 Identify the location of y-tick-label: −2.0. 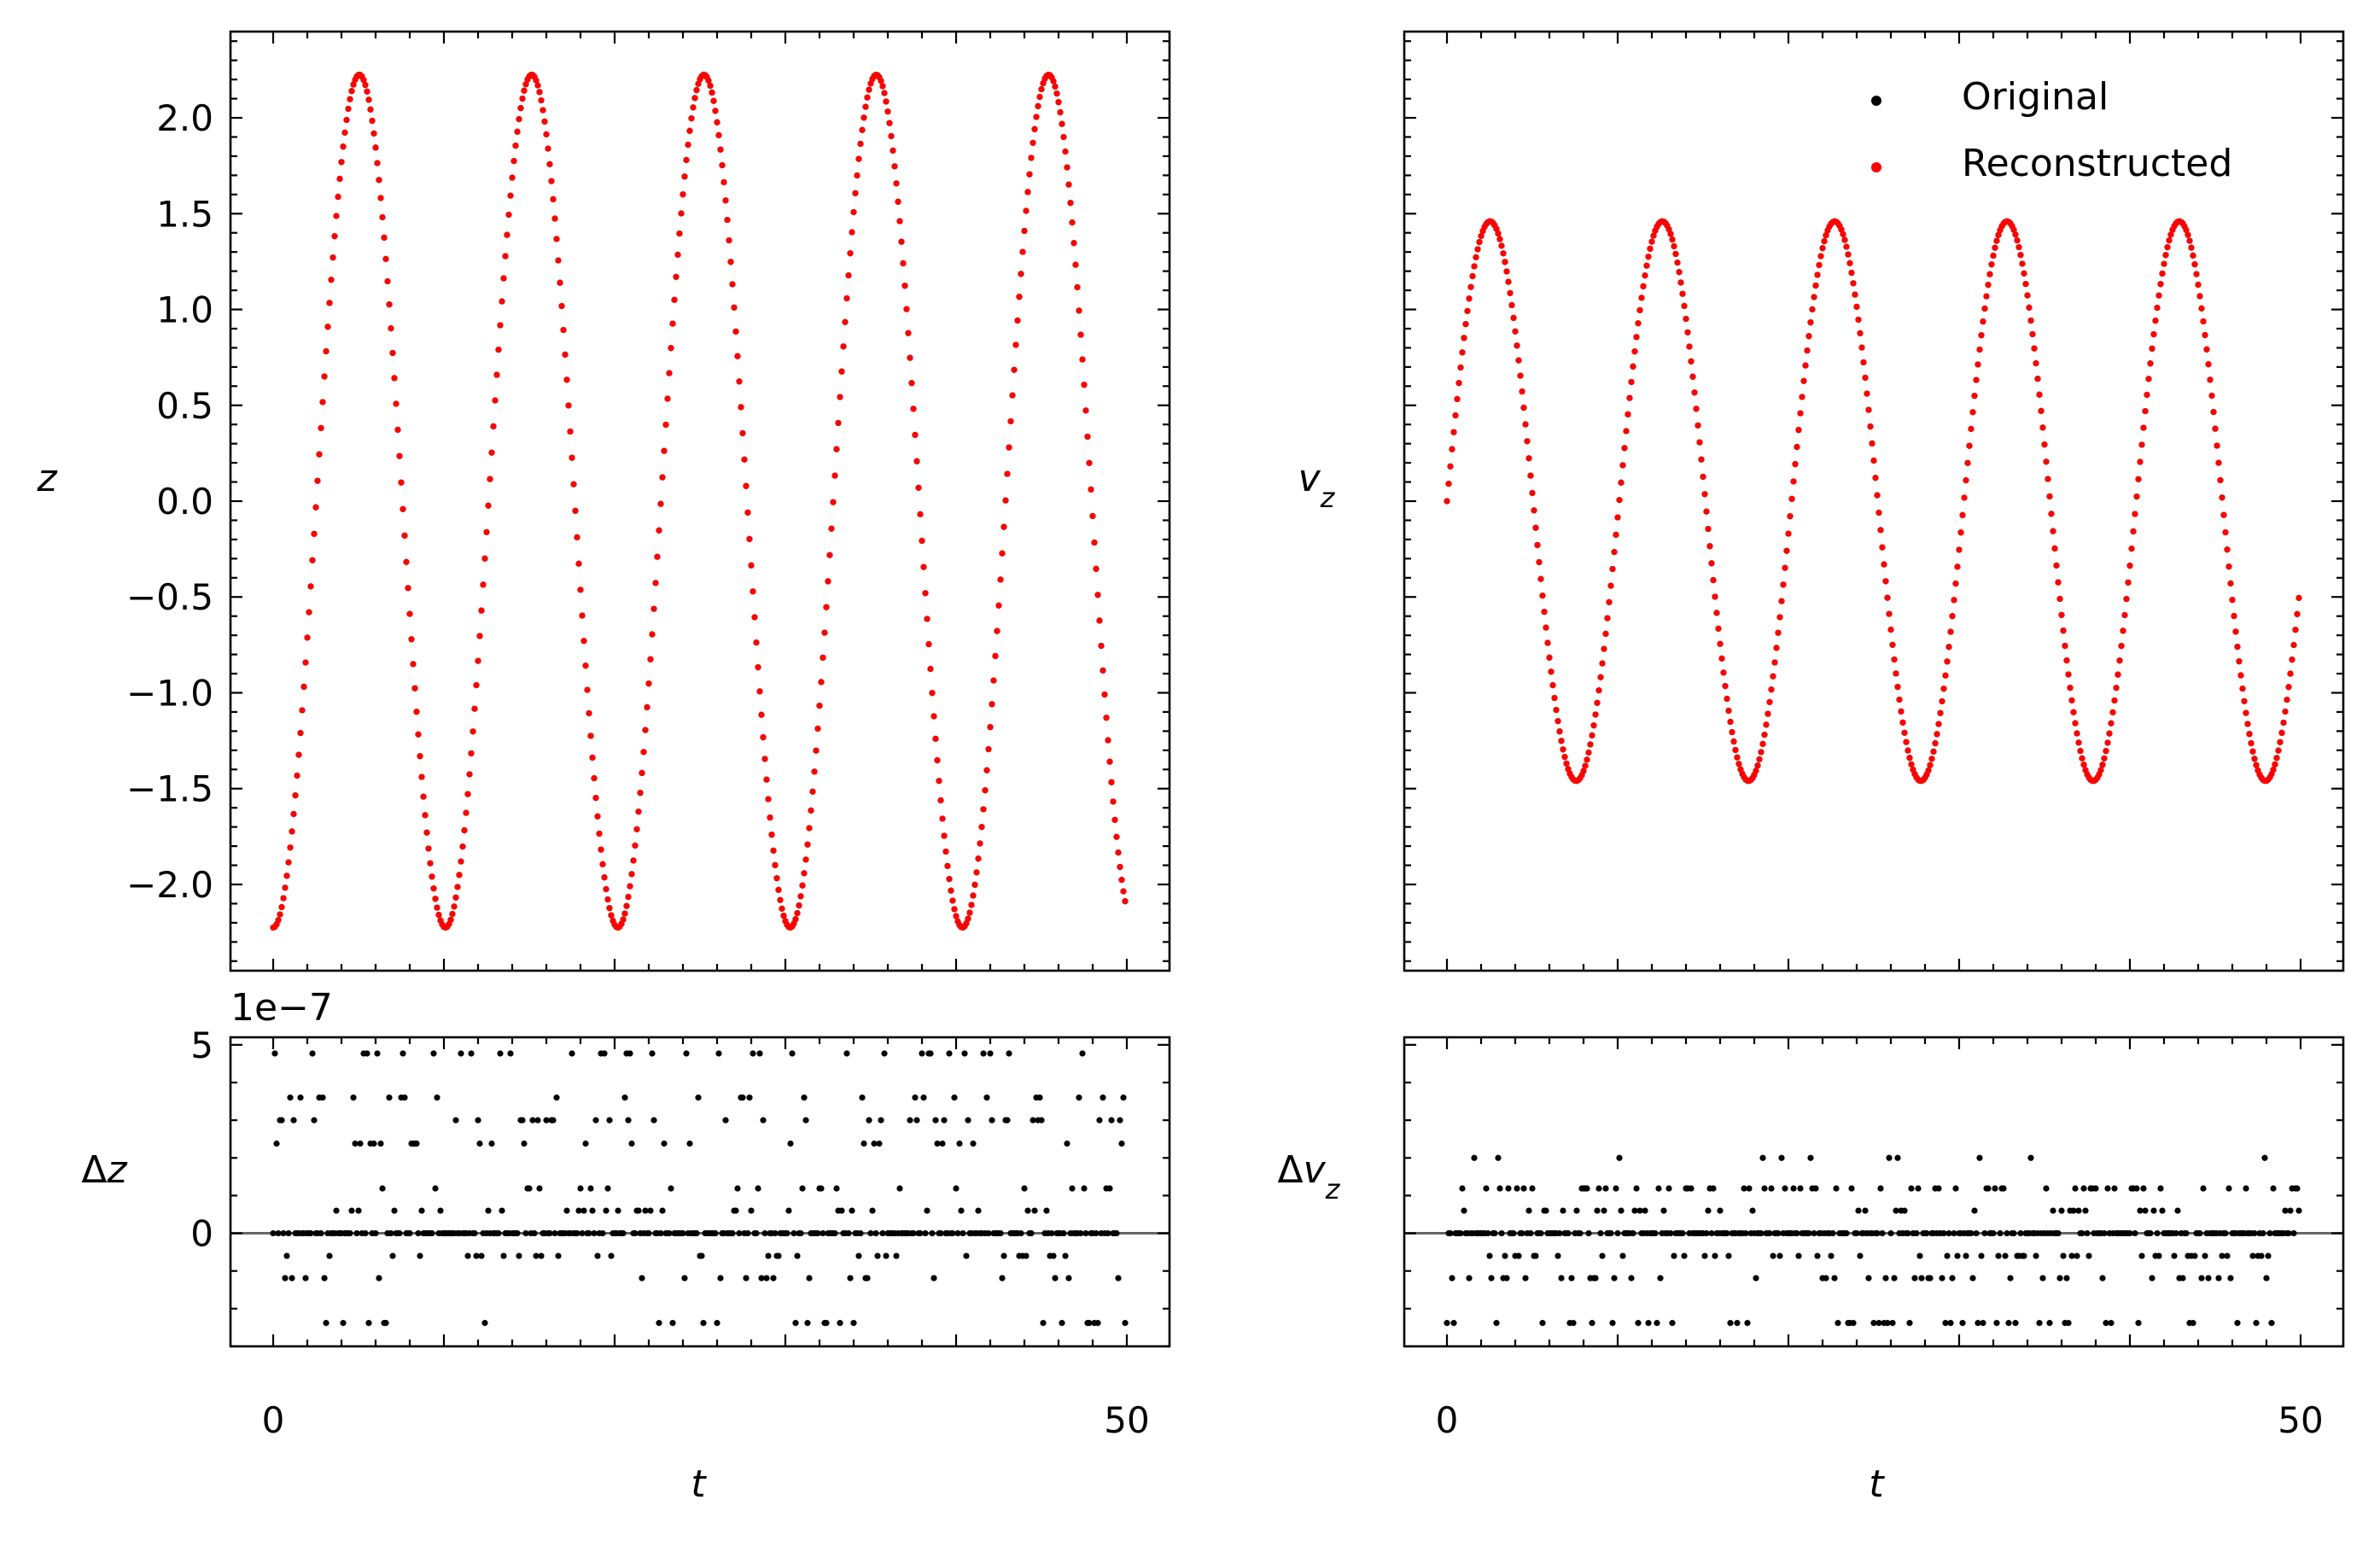
(170, 885).